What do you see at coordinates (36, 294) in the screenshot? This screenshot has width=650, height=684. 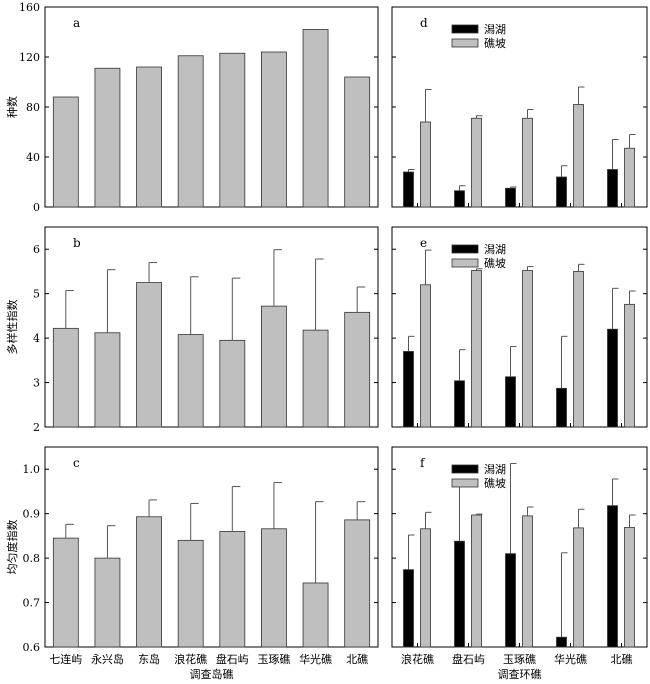 I see `y-tick-label: 5` at bounding box center [36, 294].